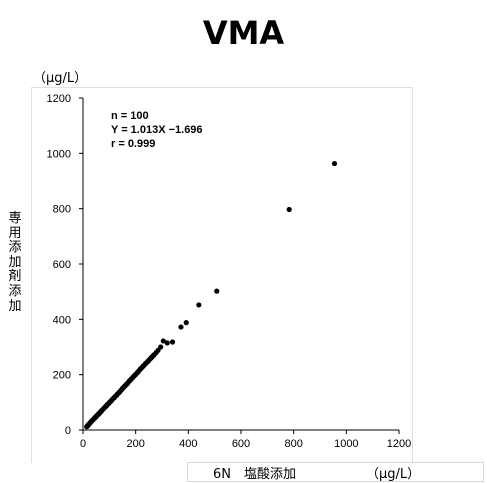 This screenshot has width=487, height=483. I want to click on y-axis-unit: （μg/L）, so click(60, 78).